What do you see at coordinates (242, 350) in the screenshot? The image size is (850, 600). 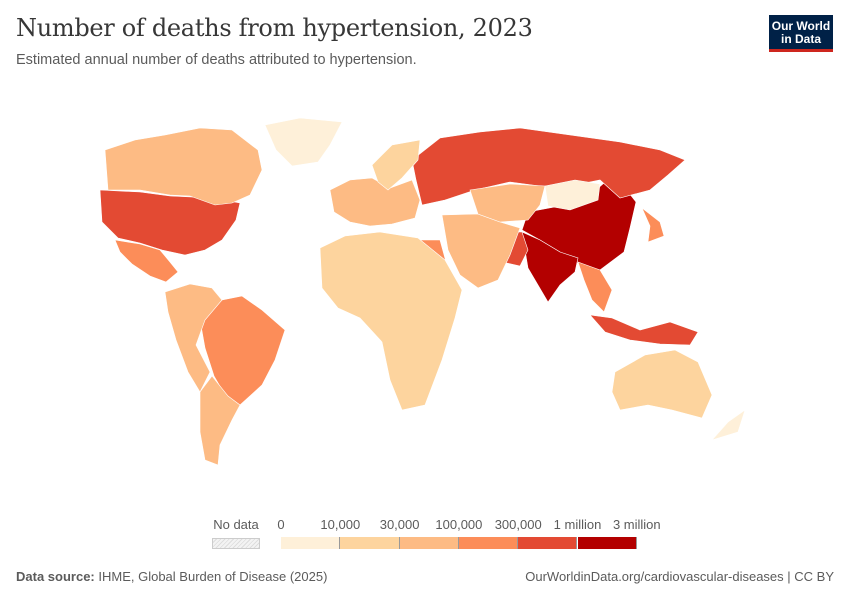 I see `country-brazil` at bounding box center [242, 350].